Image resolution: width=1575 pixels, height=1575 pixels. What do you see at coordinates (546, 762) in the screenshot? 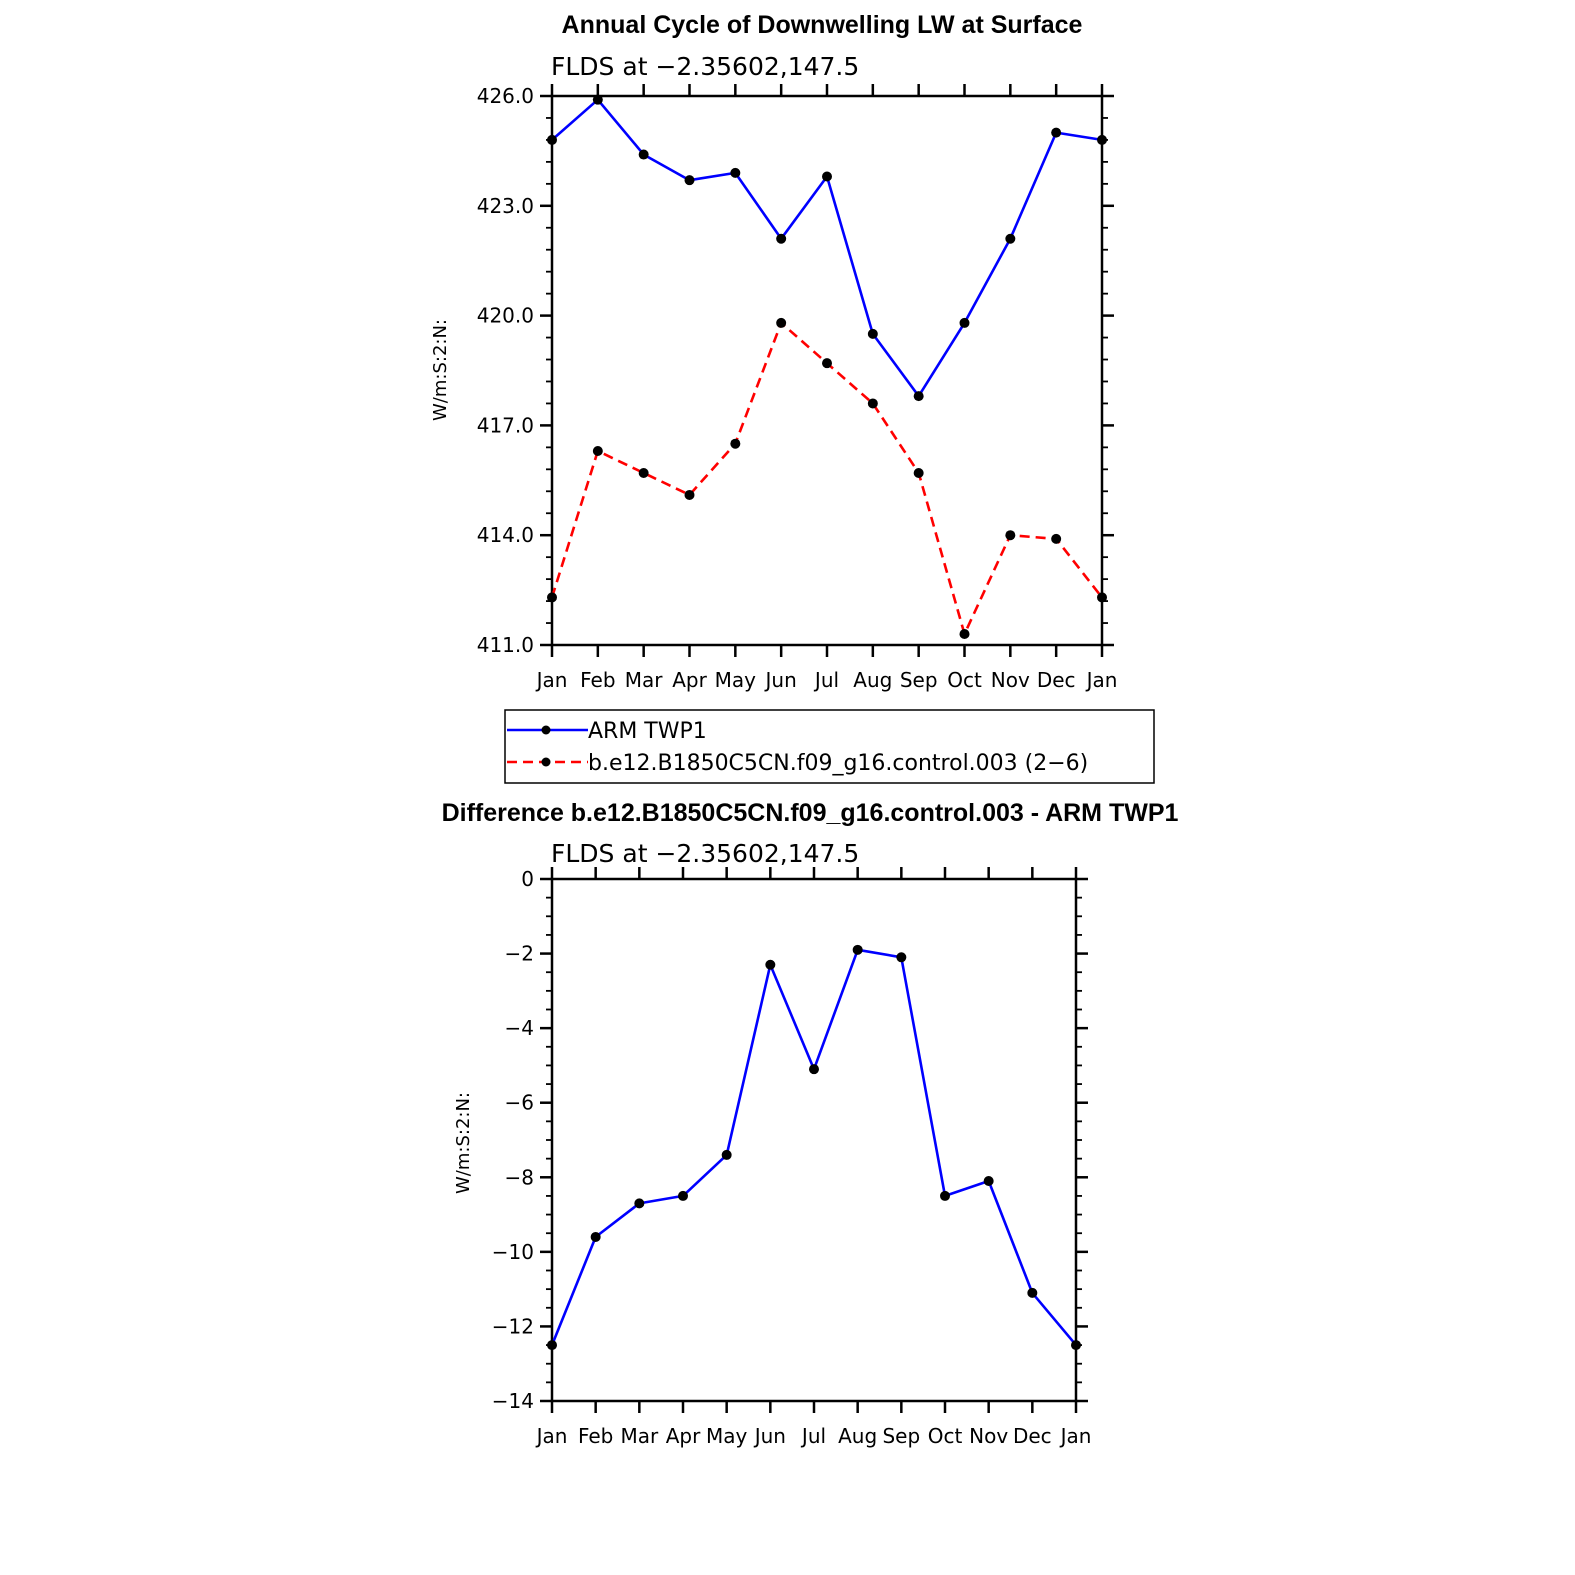
I see `legend-marker-model` at bounding box center [546, 762].